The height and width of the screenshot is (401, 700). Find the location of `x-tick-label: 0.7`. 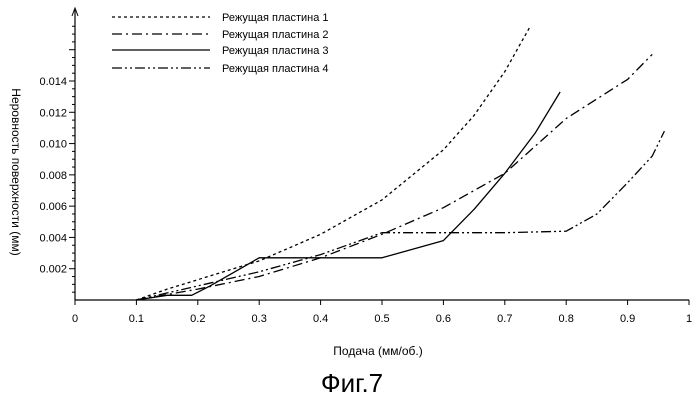

x-tick-label: 0.7 is located at coordinates (504, 319).